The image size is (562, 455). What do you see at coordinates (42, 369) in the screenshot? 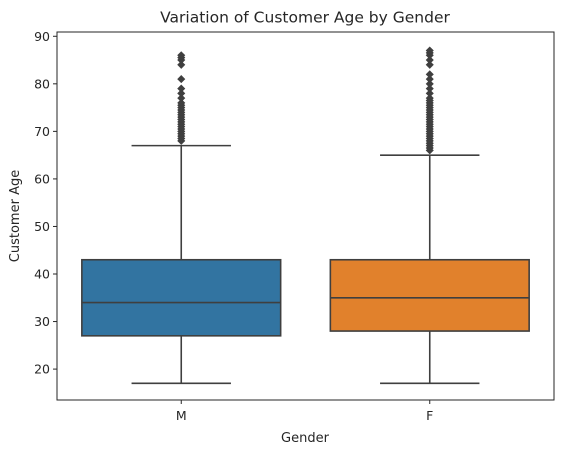
I see `y-tick-label: 20` at bounding box center [42, 369].